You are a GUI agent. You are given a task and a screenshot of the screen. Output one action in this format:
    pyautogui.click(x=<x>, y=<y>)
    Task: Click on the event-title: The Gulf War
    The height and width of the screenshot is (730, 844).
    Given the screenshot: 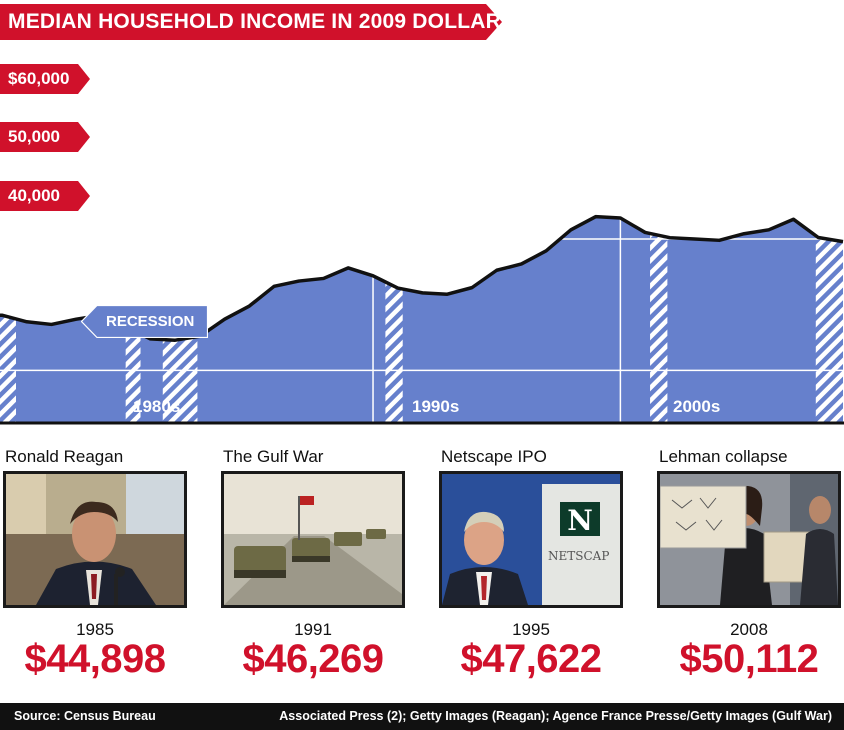 What is the action you would take?
    pyautogui.click(x=273, y=456)
    